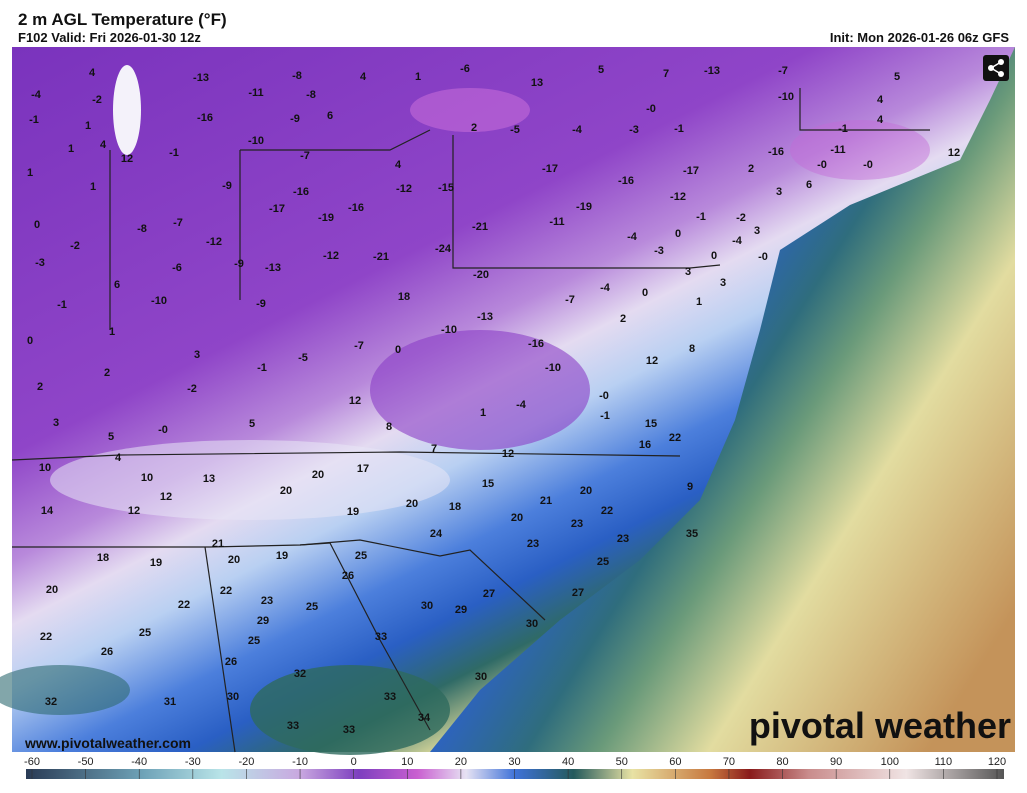 This screenshot has width=1027, height=793. Describe the element at coordinates (32, 762) in the screenshot. I see `colorbar-tick-label: -60` at that location.